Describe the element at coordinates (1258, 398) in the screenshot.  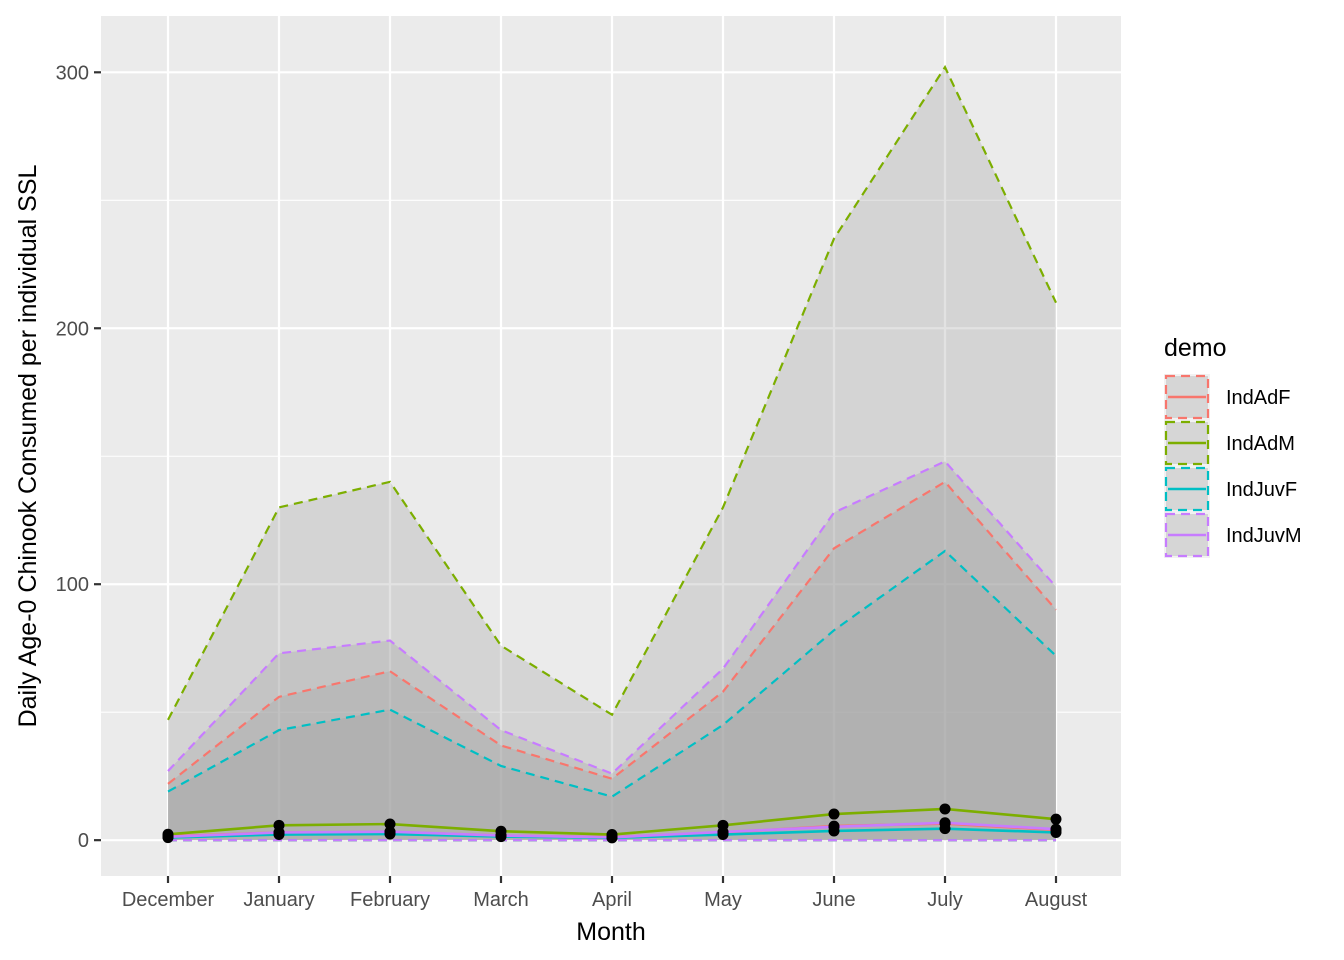
I see `legend-label: IndAdF` at that location.